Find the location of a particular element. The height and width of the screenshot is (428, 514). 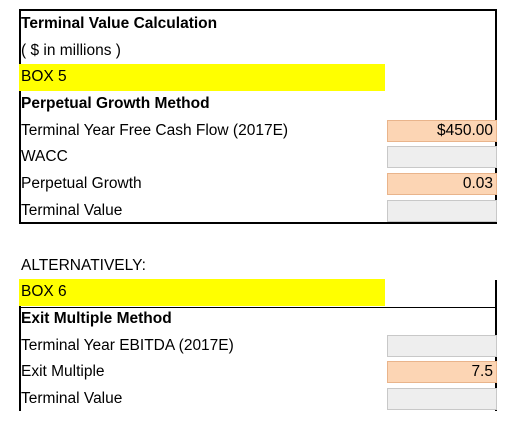

perpetual-growth-input-cell: 0.03 is located at coordinates (442, 184).